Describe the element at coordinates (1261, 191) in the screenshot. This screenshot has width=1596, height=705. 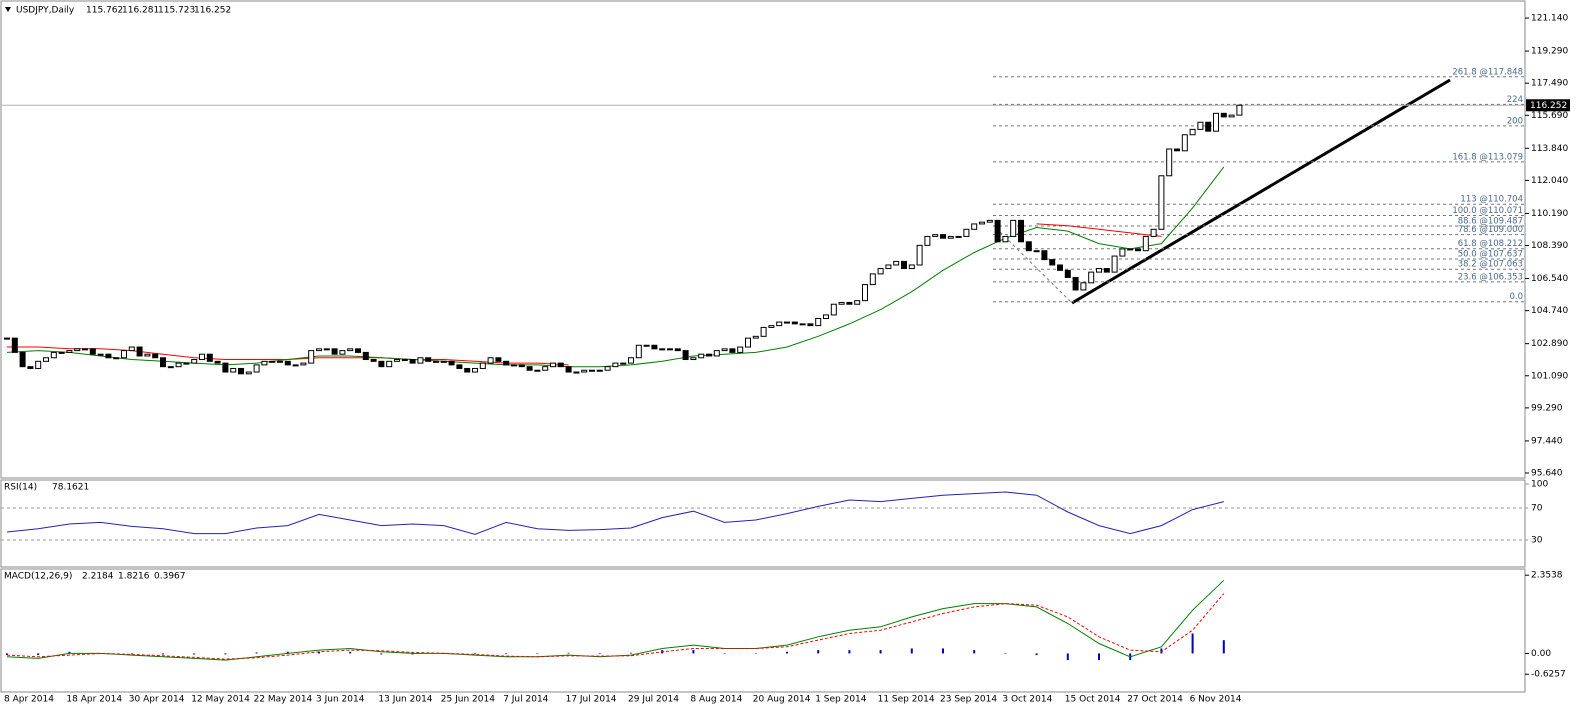
I see `trend-line` at that location.